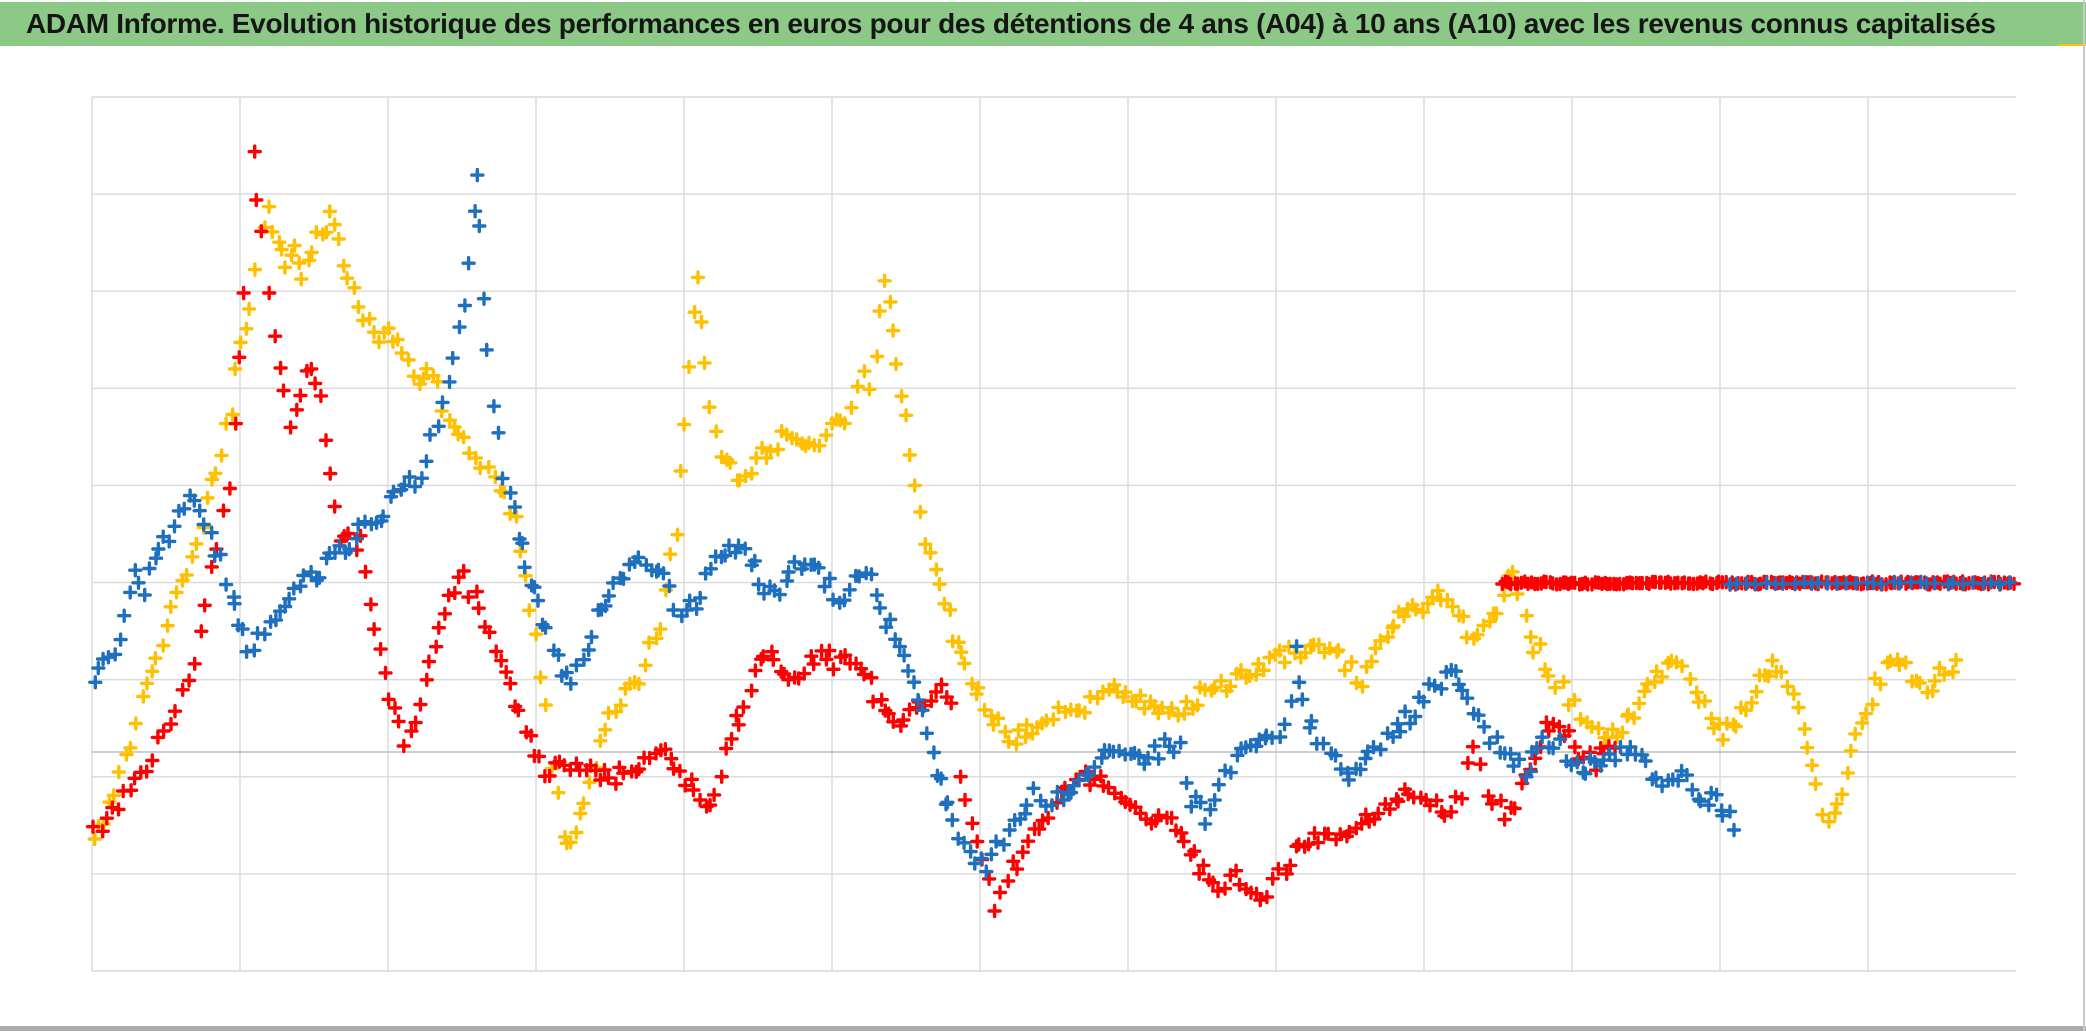 The image size is (2086, 1031). Describe the element at coordinates (1043, 1028) in the screenshot. I see `bottom-edge-bar` at that location.